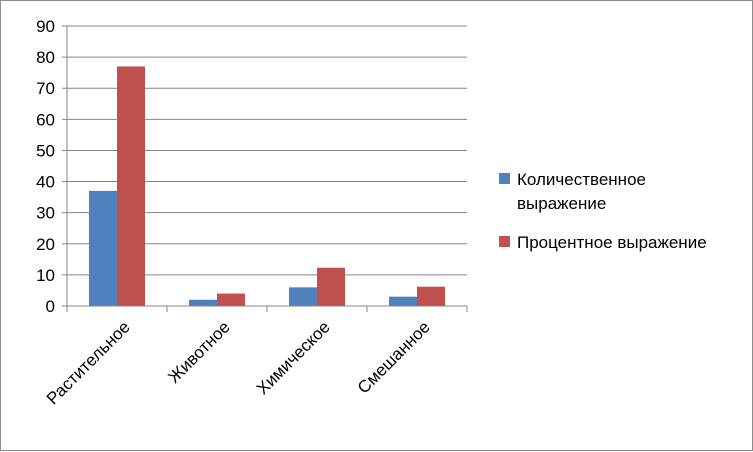 The image size is (753, 452). What do you see at coordinates (198, 351) in the screenshot?
I see `x-category-label: Животное` at bounding box center [198, 351].